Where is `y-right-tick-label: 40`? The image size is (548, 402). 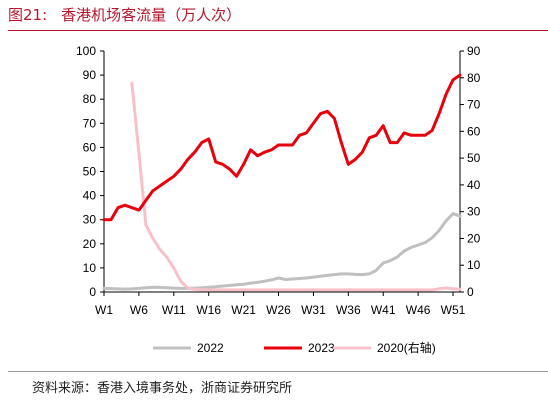 y-right-tick-label: 40 is located at coordinates (474, 185).